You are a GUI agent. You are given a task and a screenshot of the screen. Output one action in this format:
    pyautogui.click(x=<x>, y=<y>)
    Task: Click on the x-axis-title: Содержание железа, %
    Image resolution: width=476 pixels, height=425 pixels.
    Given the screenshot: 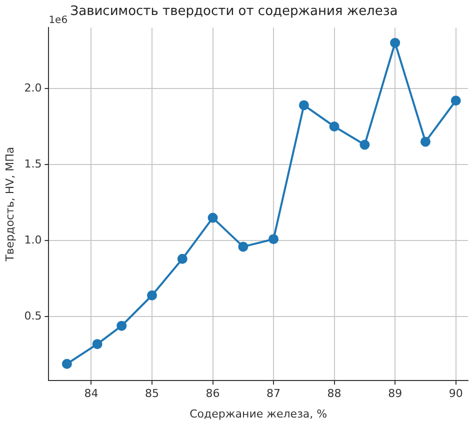 What is the action you would take?
    pyautogui.click(x=259, y=413)
    